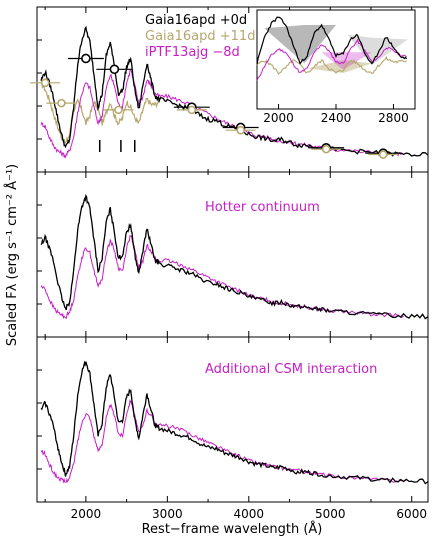 Image resolution: width=436 pixels, height=545 pixels. I want to click on x-tick-label: 6000, so click(411, 514).